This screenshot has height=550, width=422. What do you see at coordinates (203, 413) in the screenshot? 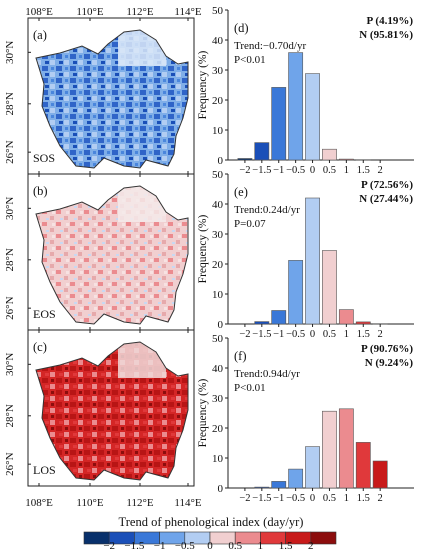
I see `y-axis-label: Frequency (%)` at bounding box center [203, 413].